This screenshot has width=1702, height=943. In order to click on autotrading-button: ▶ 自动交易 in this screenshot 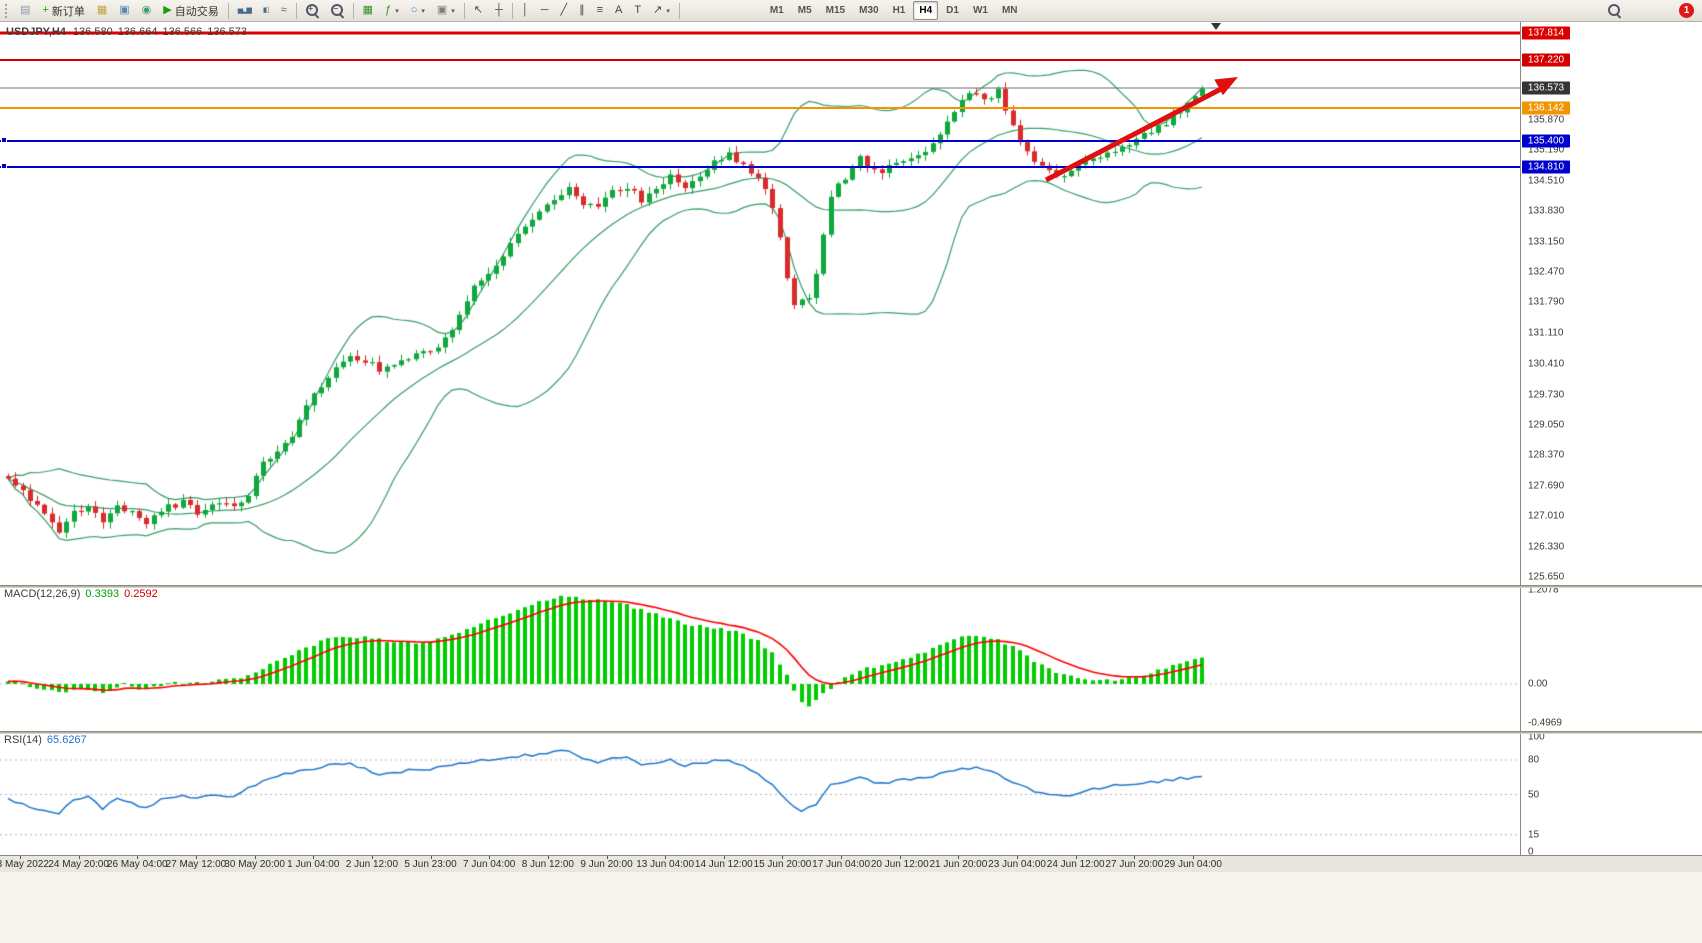, I will do `click(190, 10)`.